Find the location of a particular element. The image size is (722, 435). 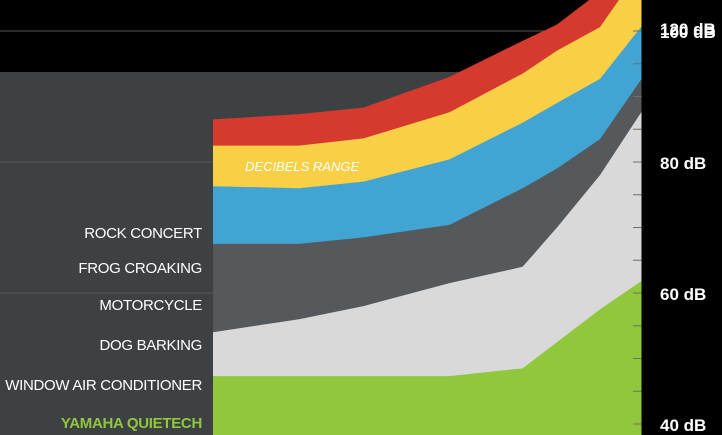

category-label: WINDOW AIR CONDITIONER is located at coordinates (103, 385).